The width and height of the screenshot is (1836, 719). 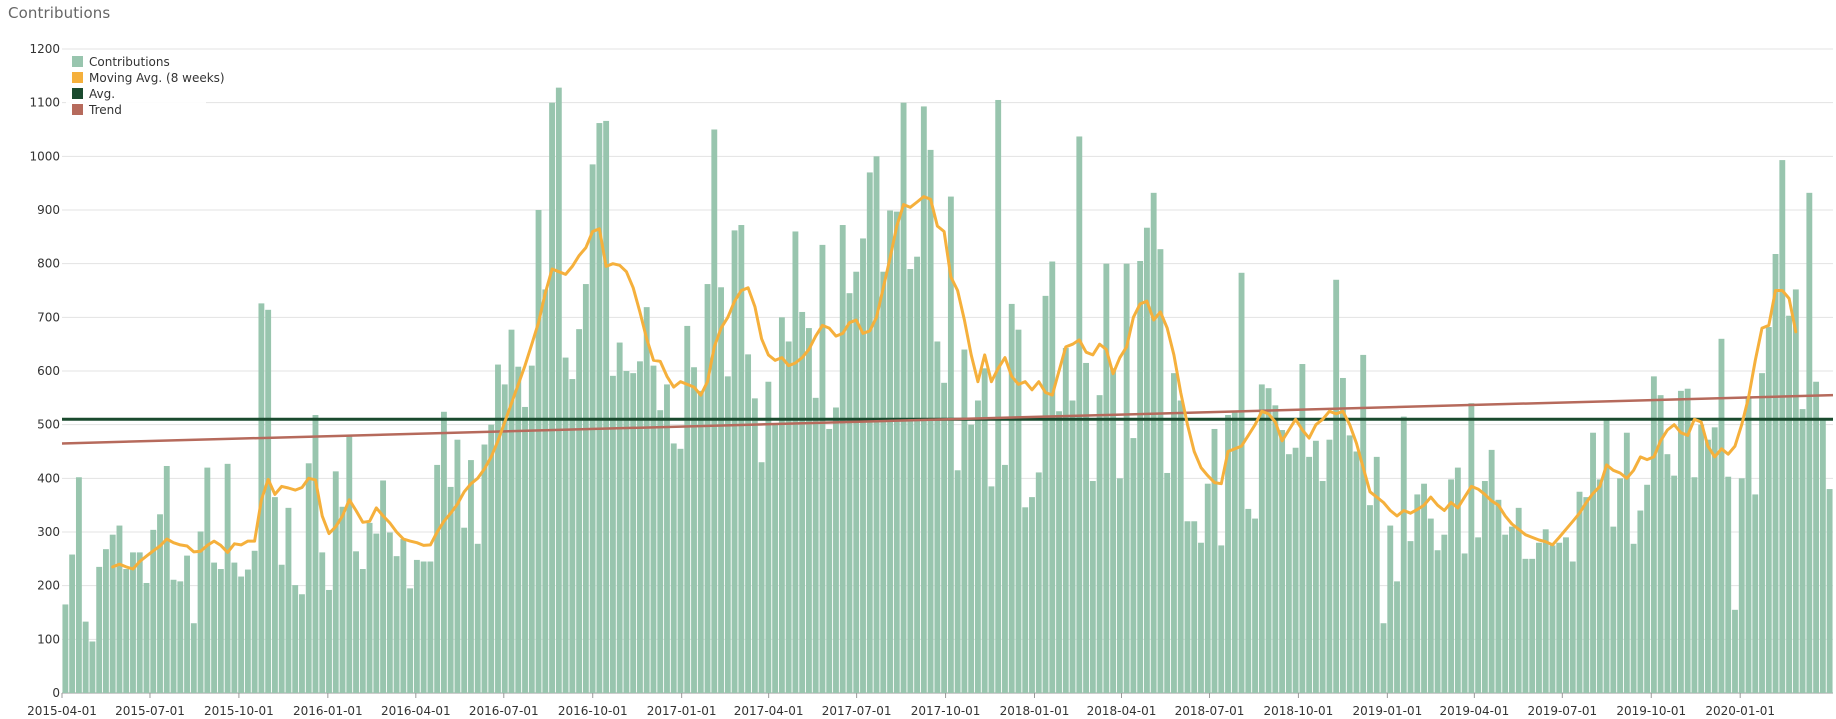 I want to click on y-tick-label: 1100, so click(x=44, y=103).